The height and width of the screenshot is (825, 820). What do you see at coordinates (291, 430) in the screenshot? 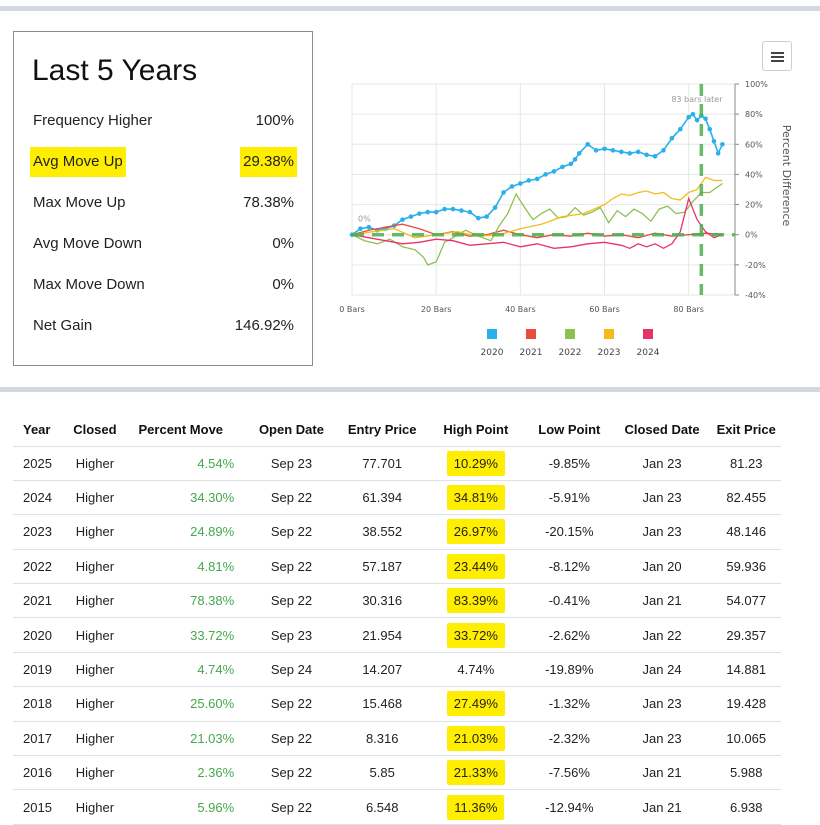
I see `header-open-date: Open Date` at bounding box center [291, 430].